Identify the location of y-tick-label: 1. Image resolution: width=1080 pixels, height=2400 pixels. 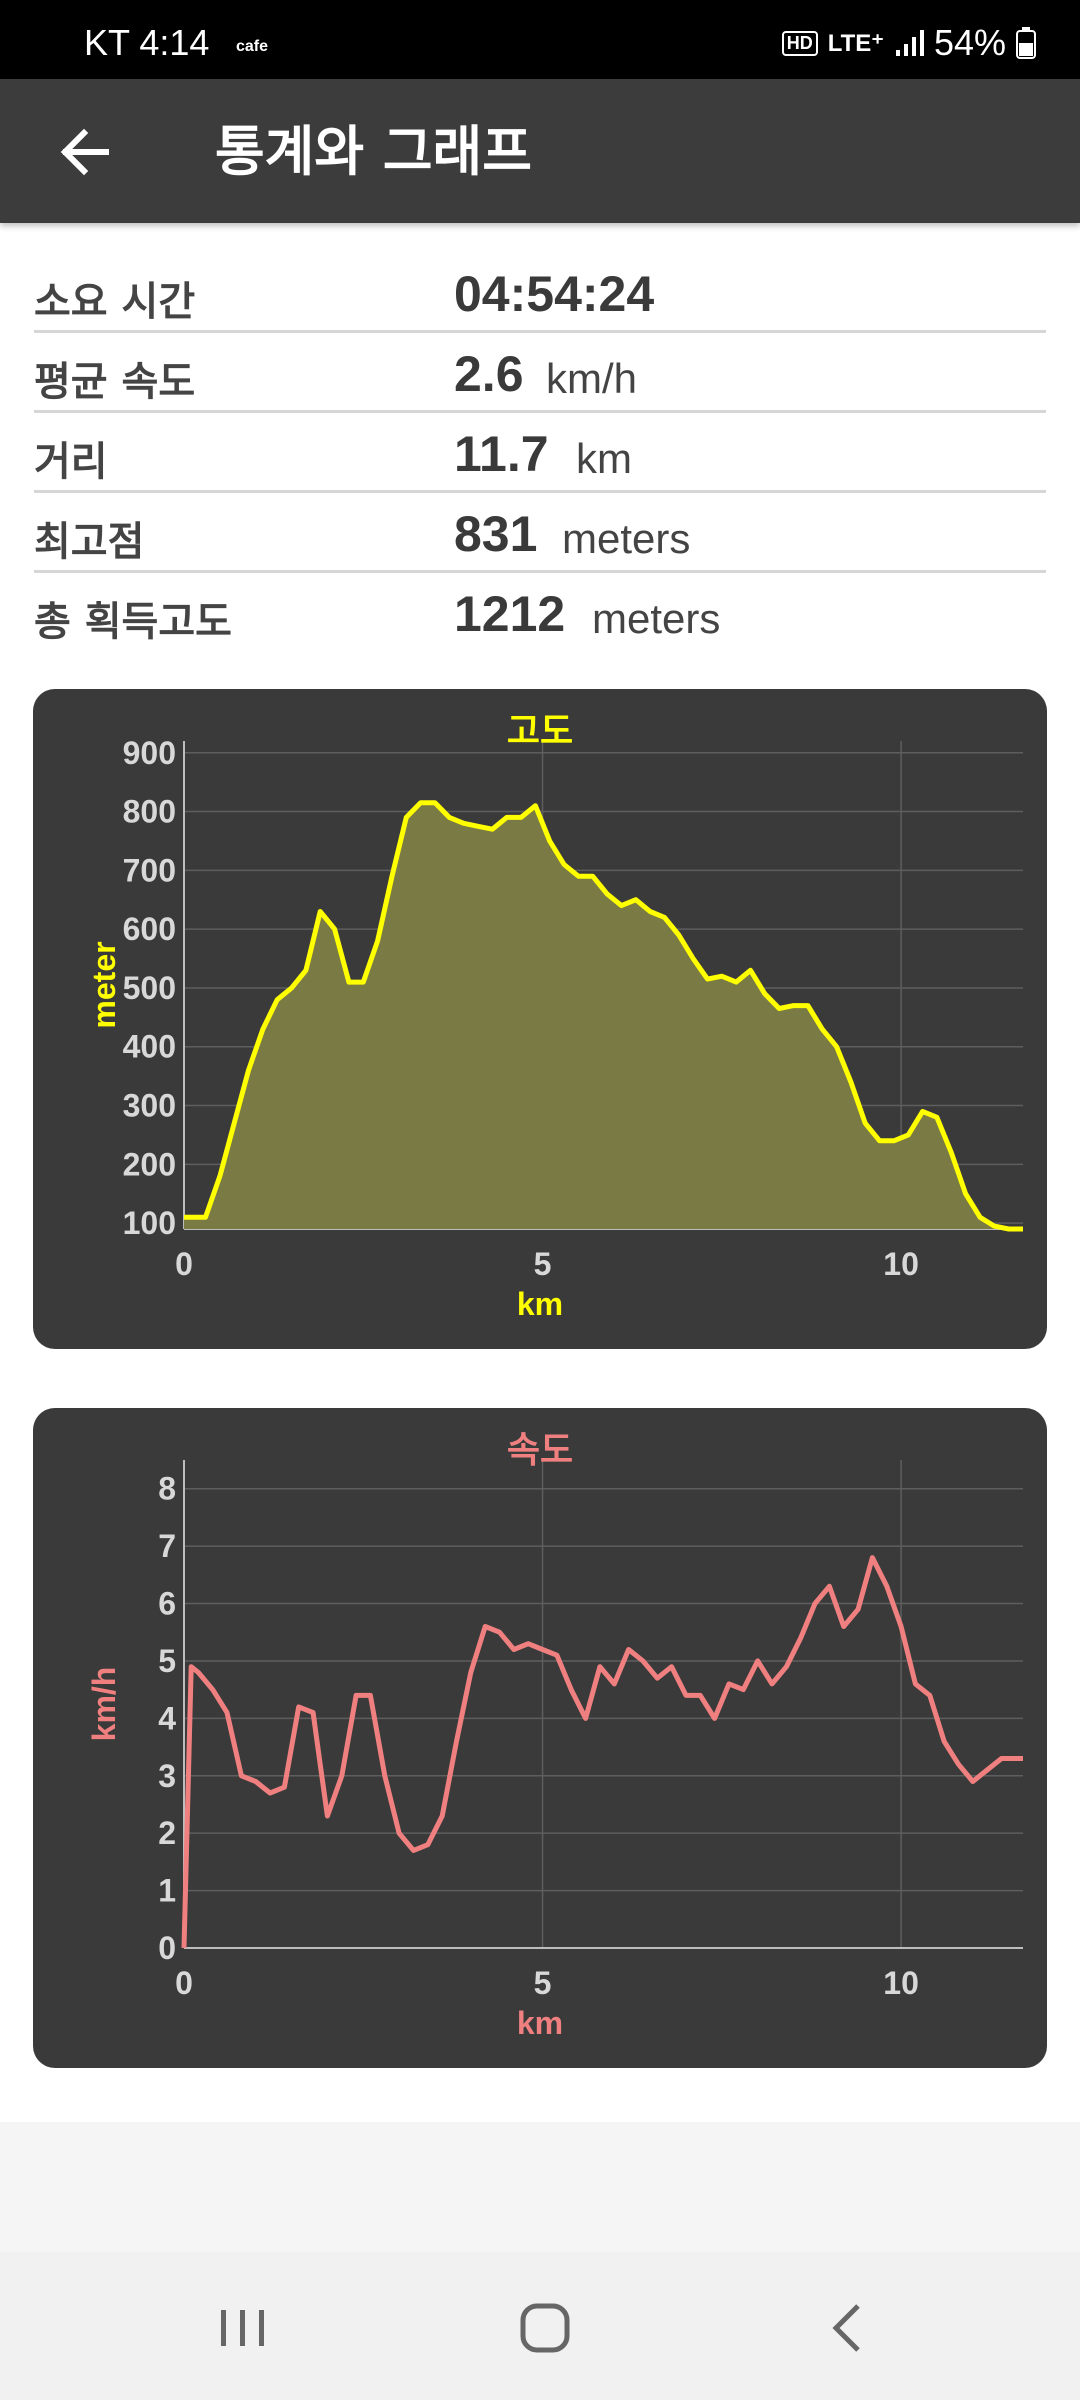
(167, 1891).